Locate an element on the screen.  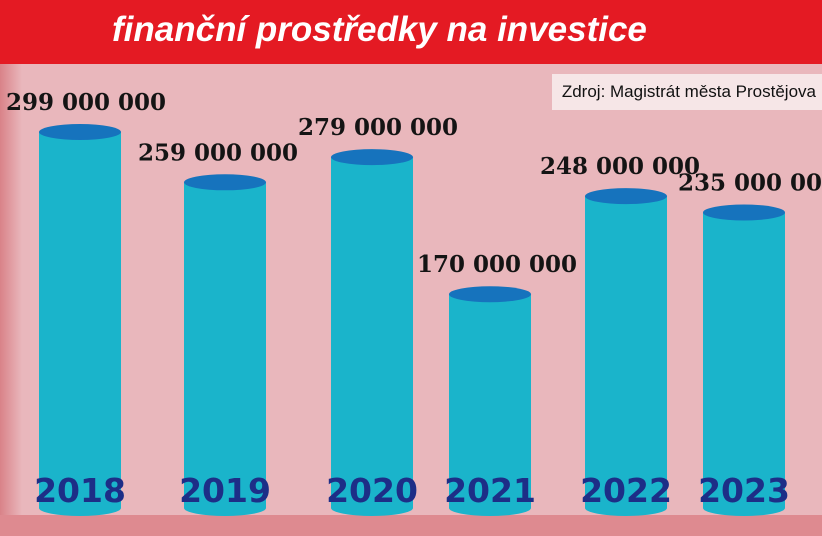
year-label-2019: 2019 is located at coordinates (225, 490).